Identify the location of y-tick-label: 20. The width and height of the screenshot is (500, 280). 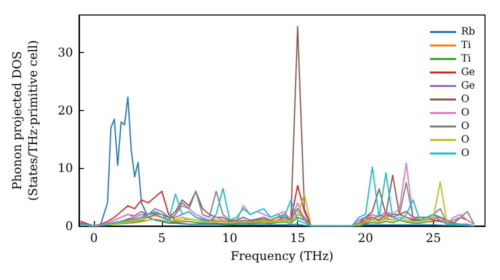
(65, 110).